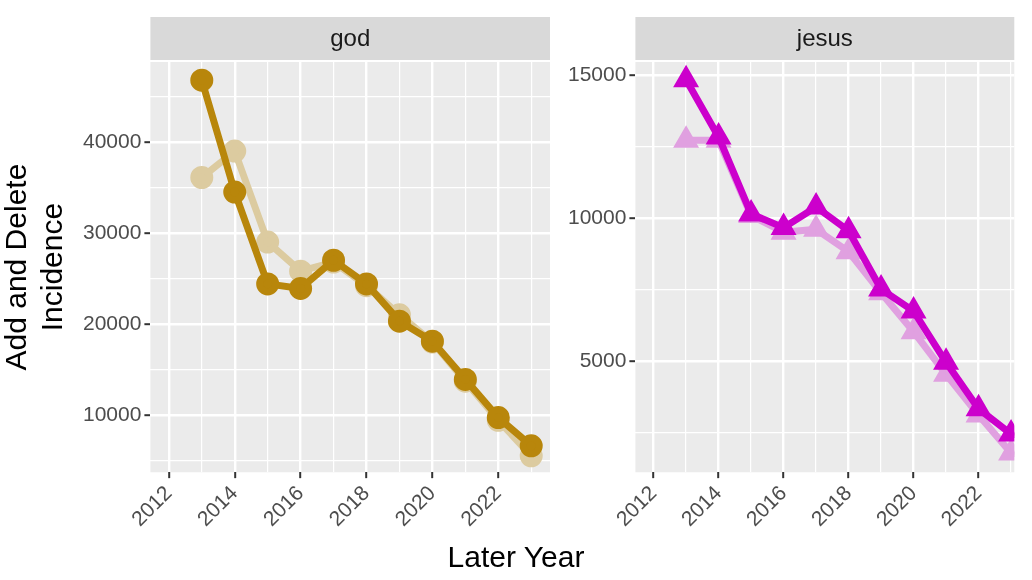 This screenshot has width=1032, height=580. What do you see at coordinates (350, 37) in the screenshot?
I see `chart-title: god` at bounding box center [350, 37].